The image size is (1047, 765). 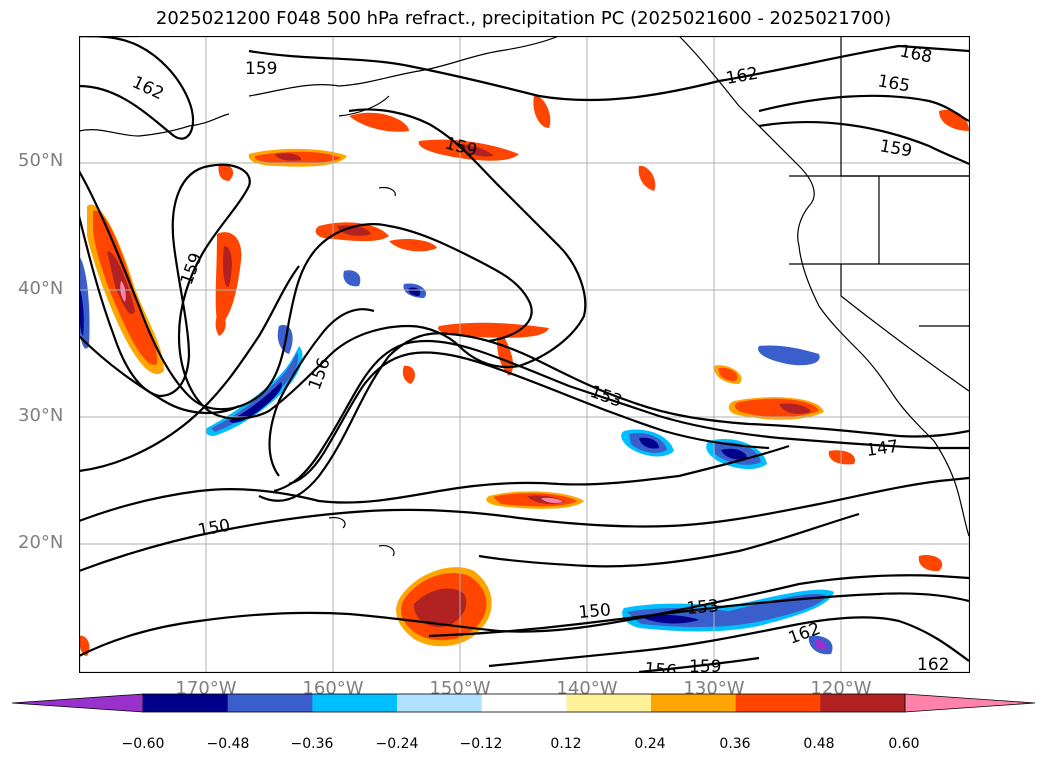 I want to click on contour-label: 150, so click(x=595, y=611).